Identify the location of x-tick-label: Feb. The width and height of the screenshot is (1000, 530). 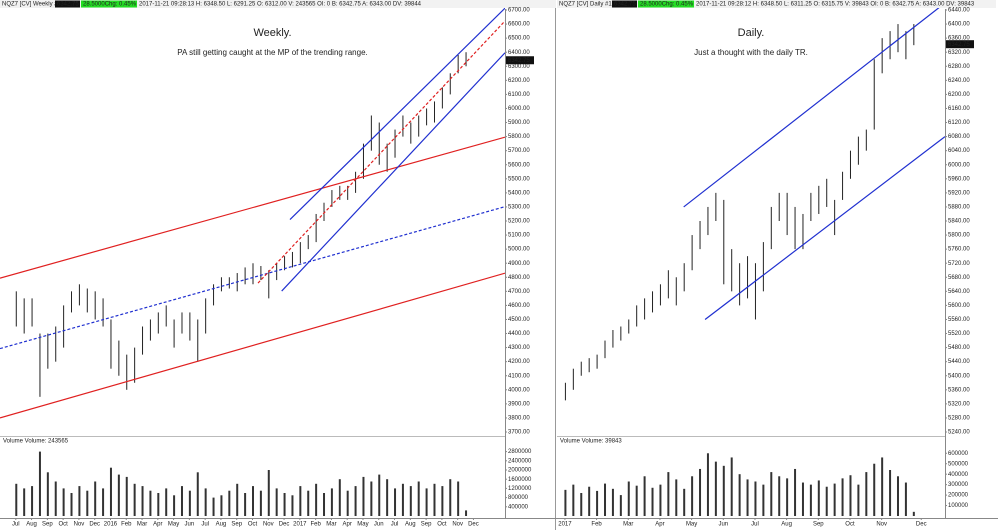
(596, 525).